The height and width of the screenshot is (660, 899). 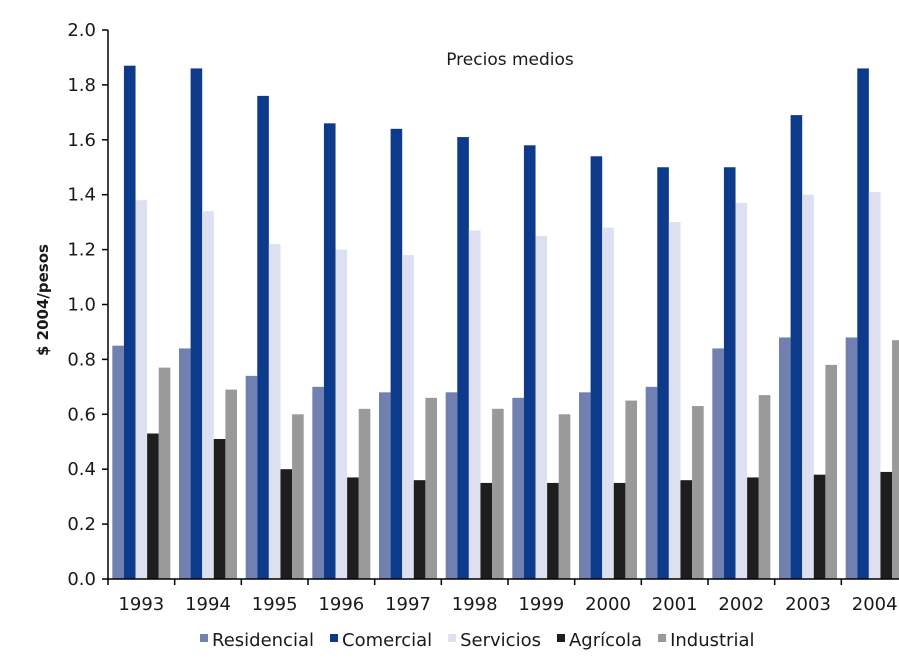 What do you see at coordinates (808, 604) in the screenshot?
I see `x-tick-label: 2003` at bounding box center [808, 604].